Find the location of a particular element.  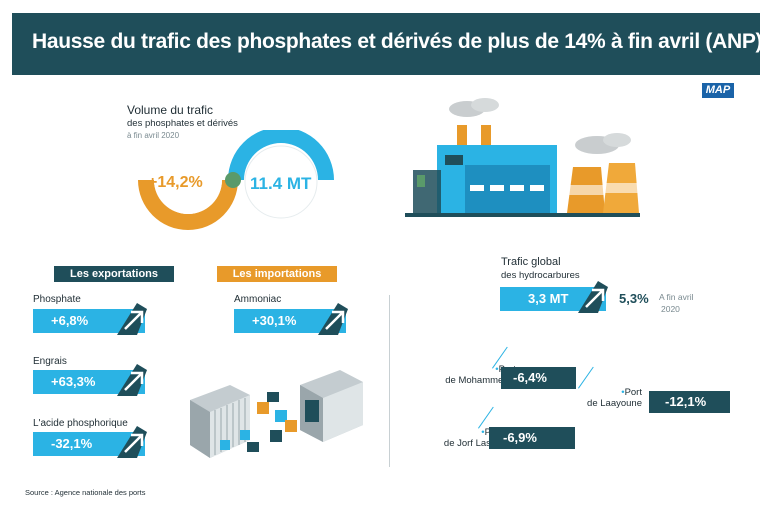

volume-donut-graphic is located at coordinates (236, 180).